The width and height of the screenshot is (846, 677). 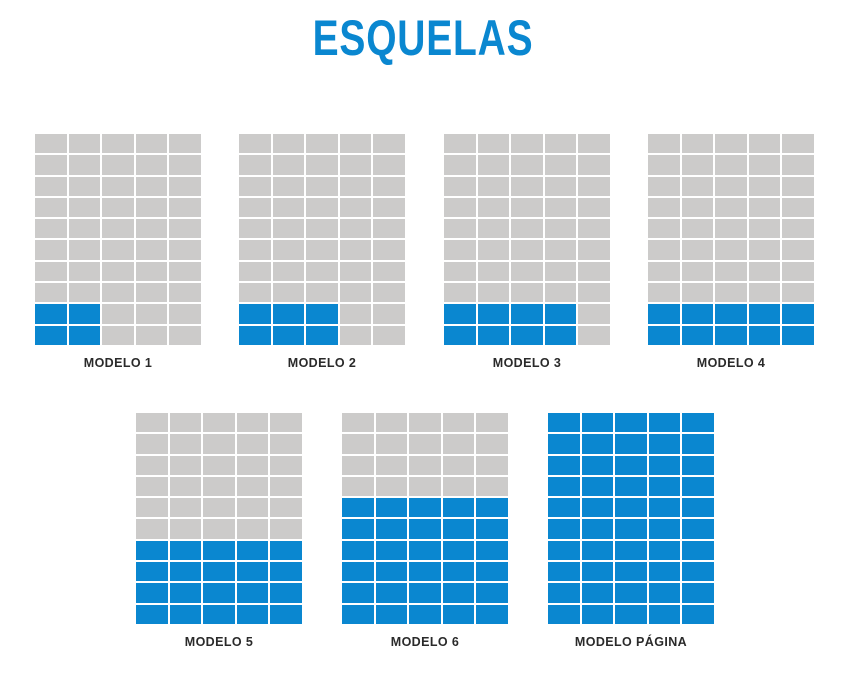 I want to click on model-3: MODELO 3, so click(x=527, y=252).